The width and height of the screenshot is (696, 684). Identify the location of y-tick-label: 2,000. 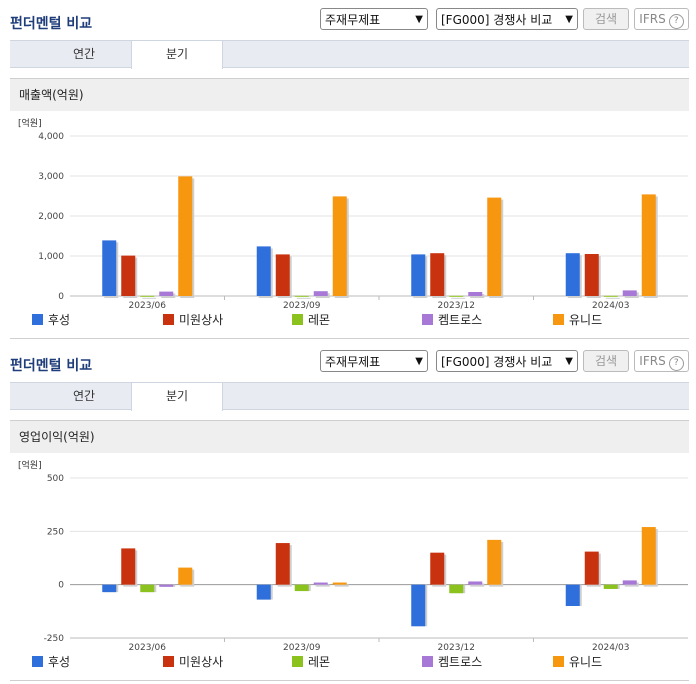
(51, 217).